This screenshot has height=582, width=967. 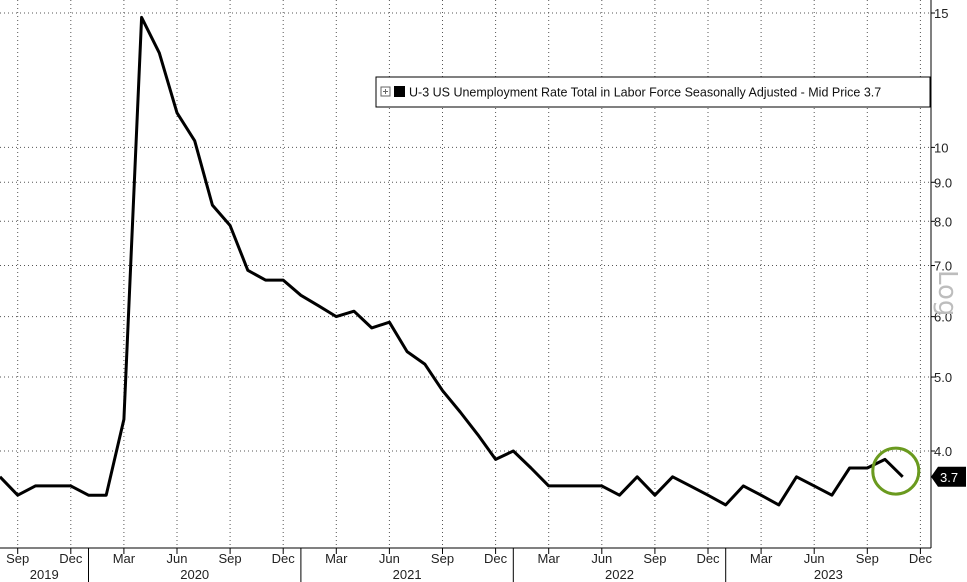 I want to click on y-tick-label: 15, so click(x=941, y=13).